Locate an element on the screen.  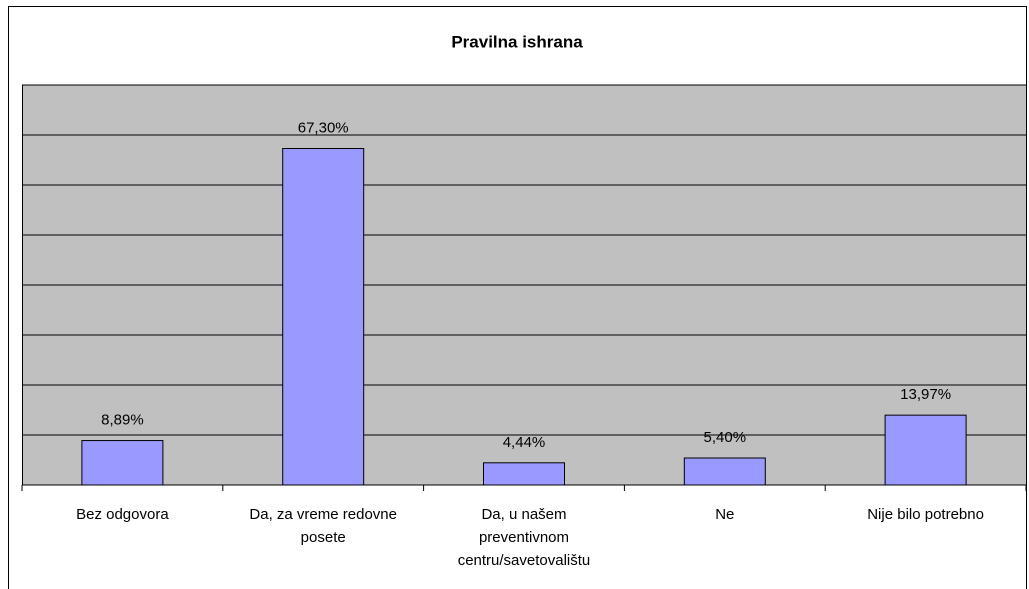
value-label: 67,30% is located at coordinates (323, 127).